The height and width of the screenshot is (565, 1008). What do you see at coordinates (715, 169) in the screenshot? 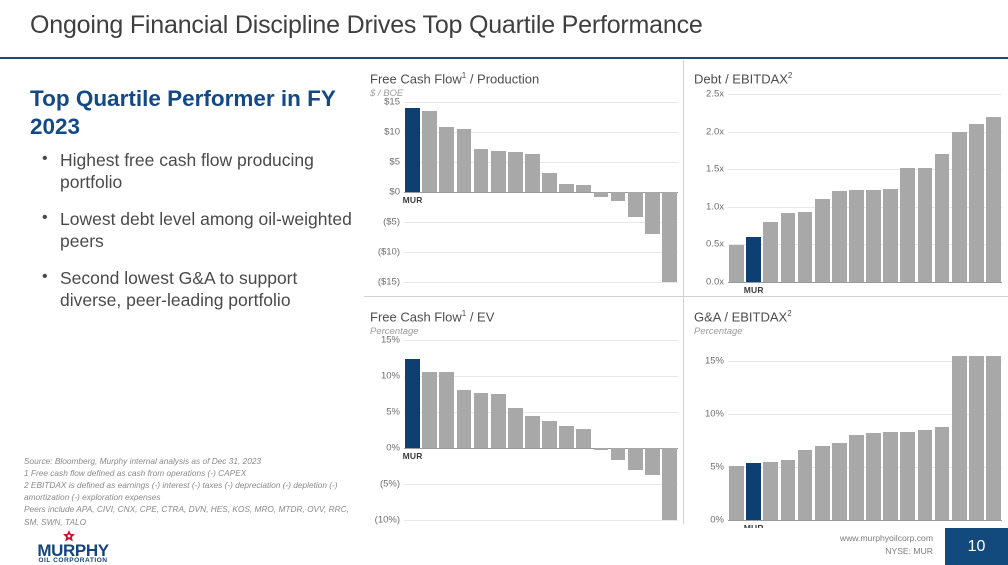
I see `y-axis-tick-label: 1.5x` at bounding box center [715, 169].